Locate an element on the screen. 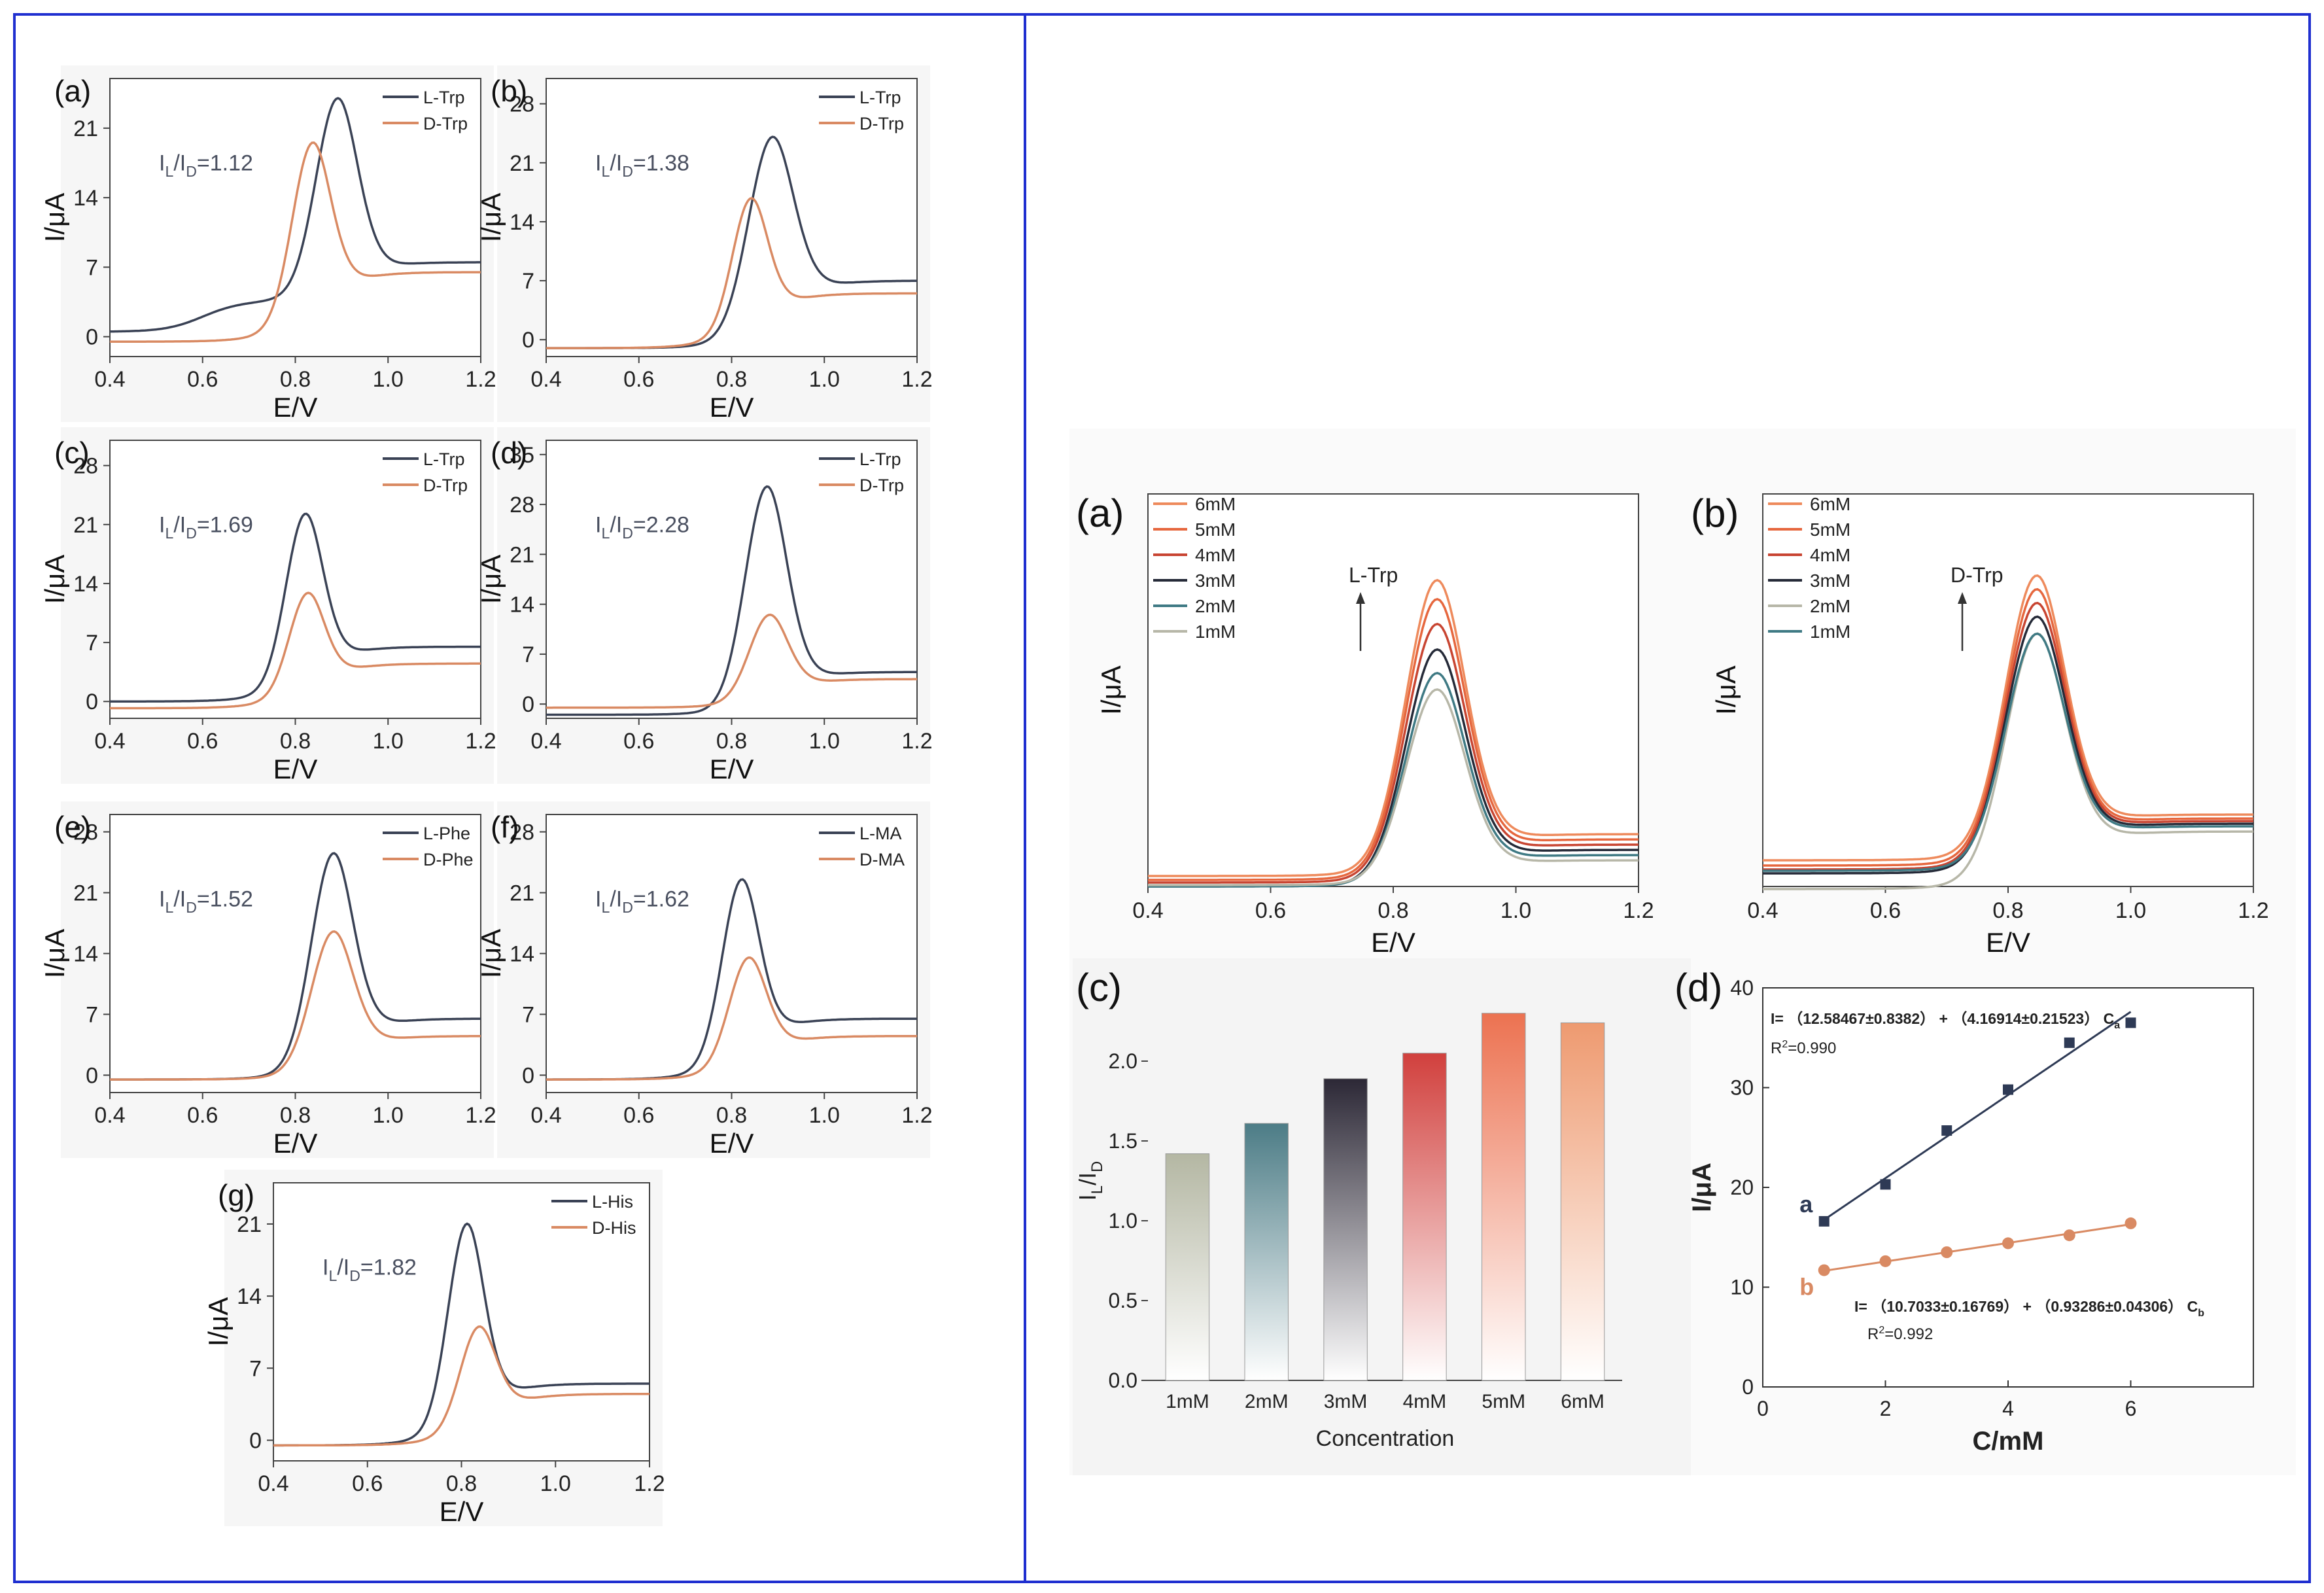 The height and width of the screenshot is (1593, 2324). bar-4mM is located at coordinates (1425, 1217).